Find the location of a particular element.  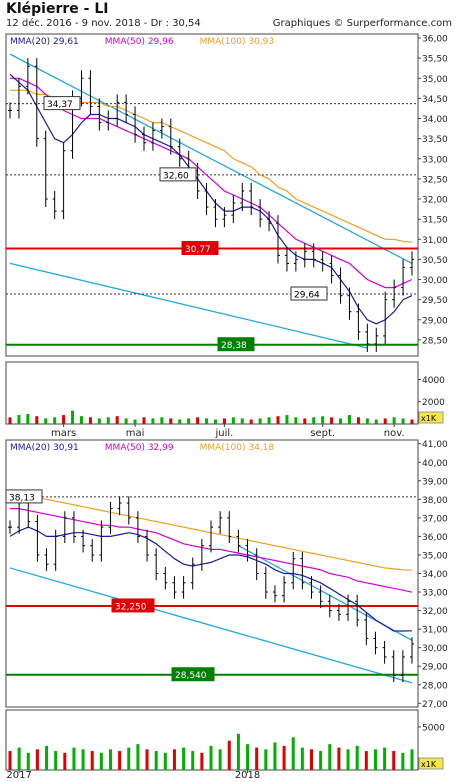

ma20-line is located at coordinates (211, 579).